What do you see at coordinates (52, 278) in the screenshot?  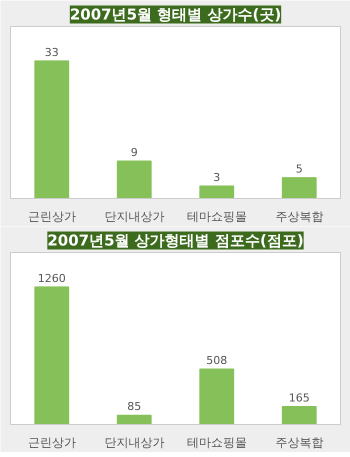 I see `data-label: 1260` at bounding box center [52, 278].